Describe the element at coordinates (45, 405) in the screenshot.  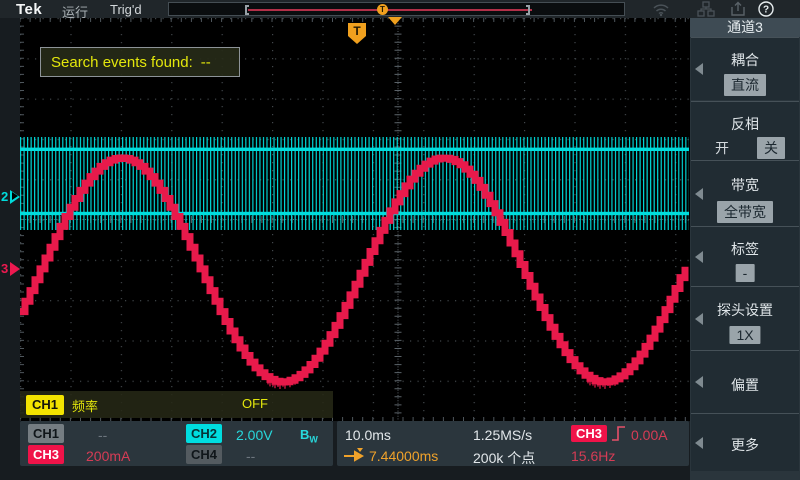
I see `measurement-channel-badge: CH1` at that location.